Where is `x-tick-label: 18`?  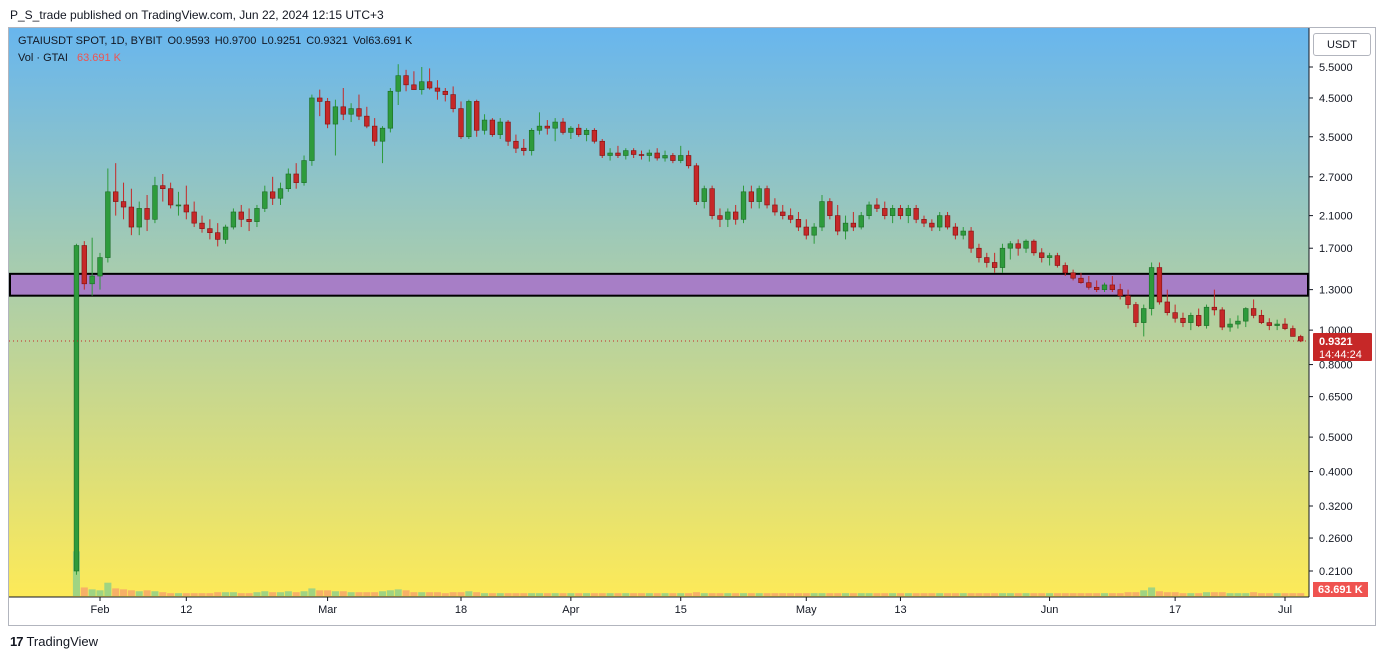 x-tick-label: 18 is located at coordinates (461, 610).